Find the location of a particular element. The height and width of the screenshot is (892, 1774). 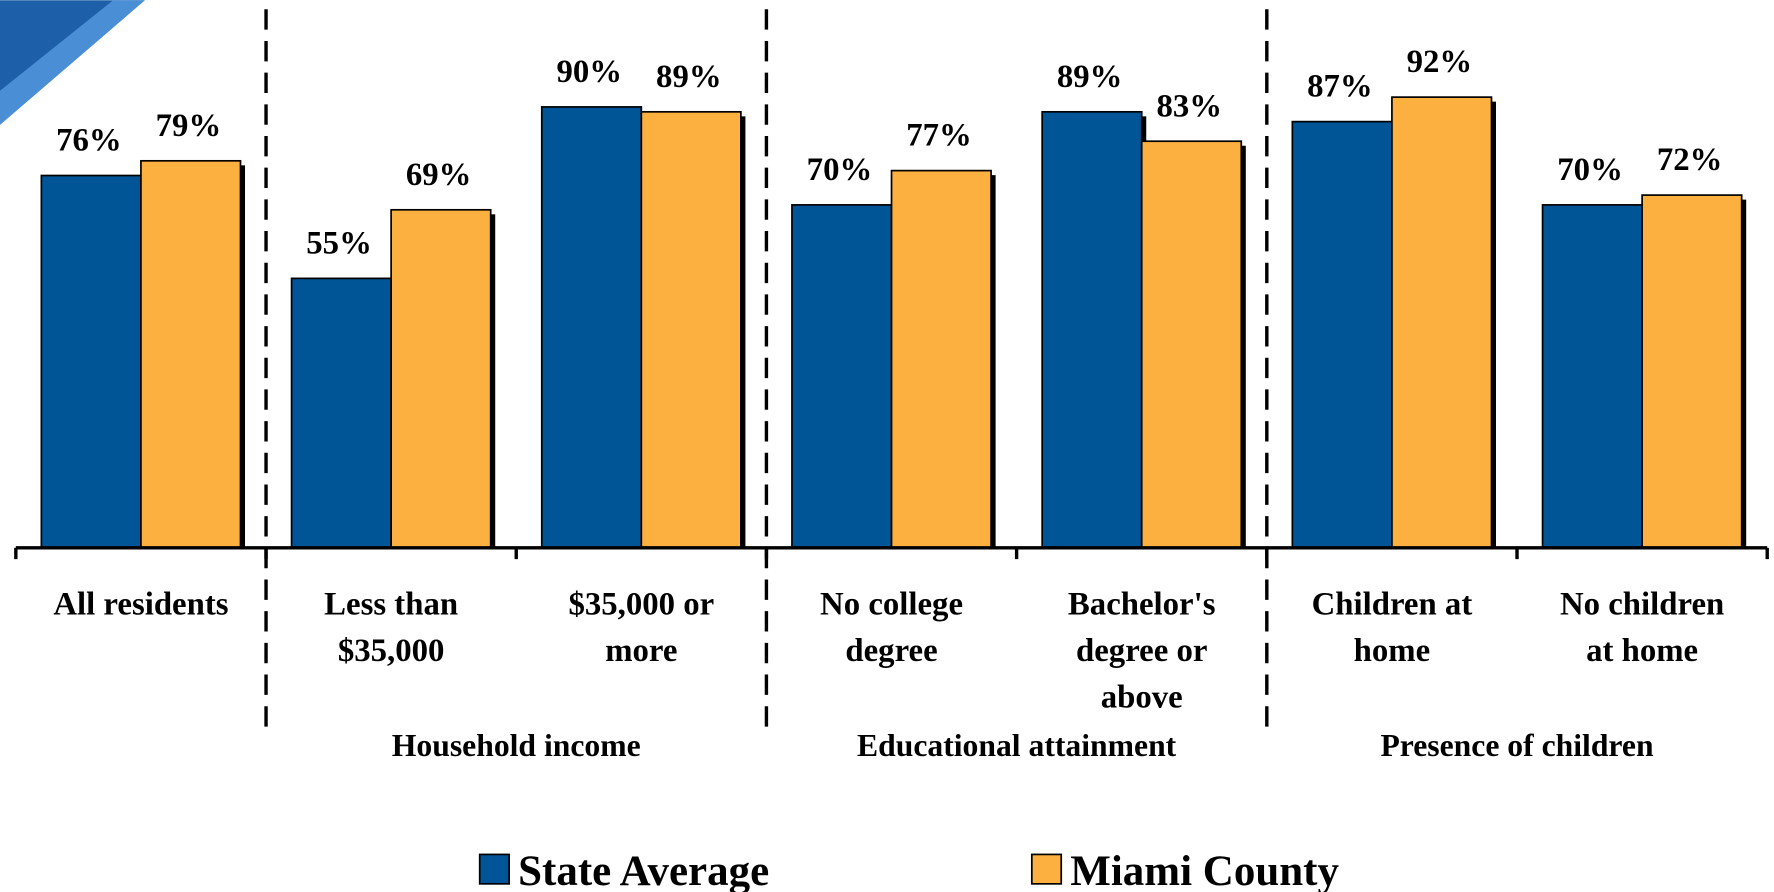

x-tick-label: Bachelor's degree or above is located at coordinates (1142, 651).